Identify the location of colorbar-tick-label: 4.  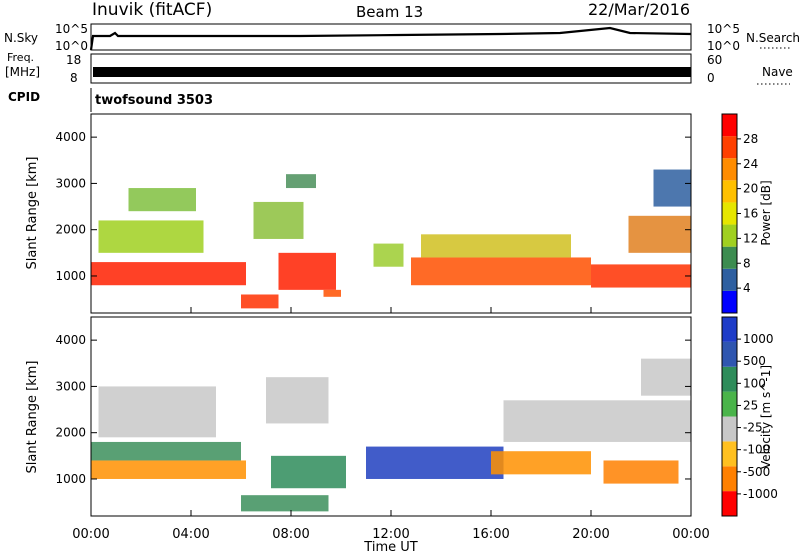
(747, 288).